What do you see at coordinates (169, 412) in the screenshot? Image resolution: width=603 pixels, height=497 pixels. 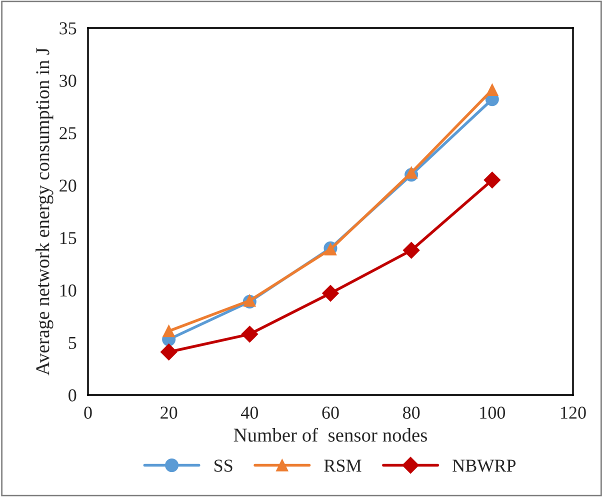 I see `x-tick-label: 20` at bounding box center [169, 412].